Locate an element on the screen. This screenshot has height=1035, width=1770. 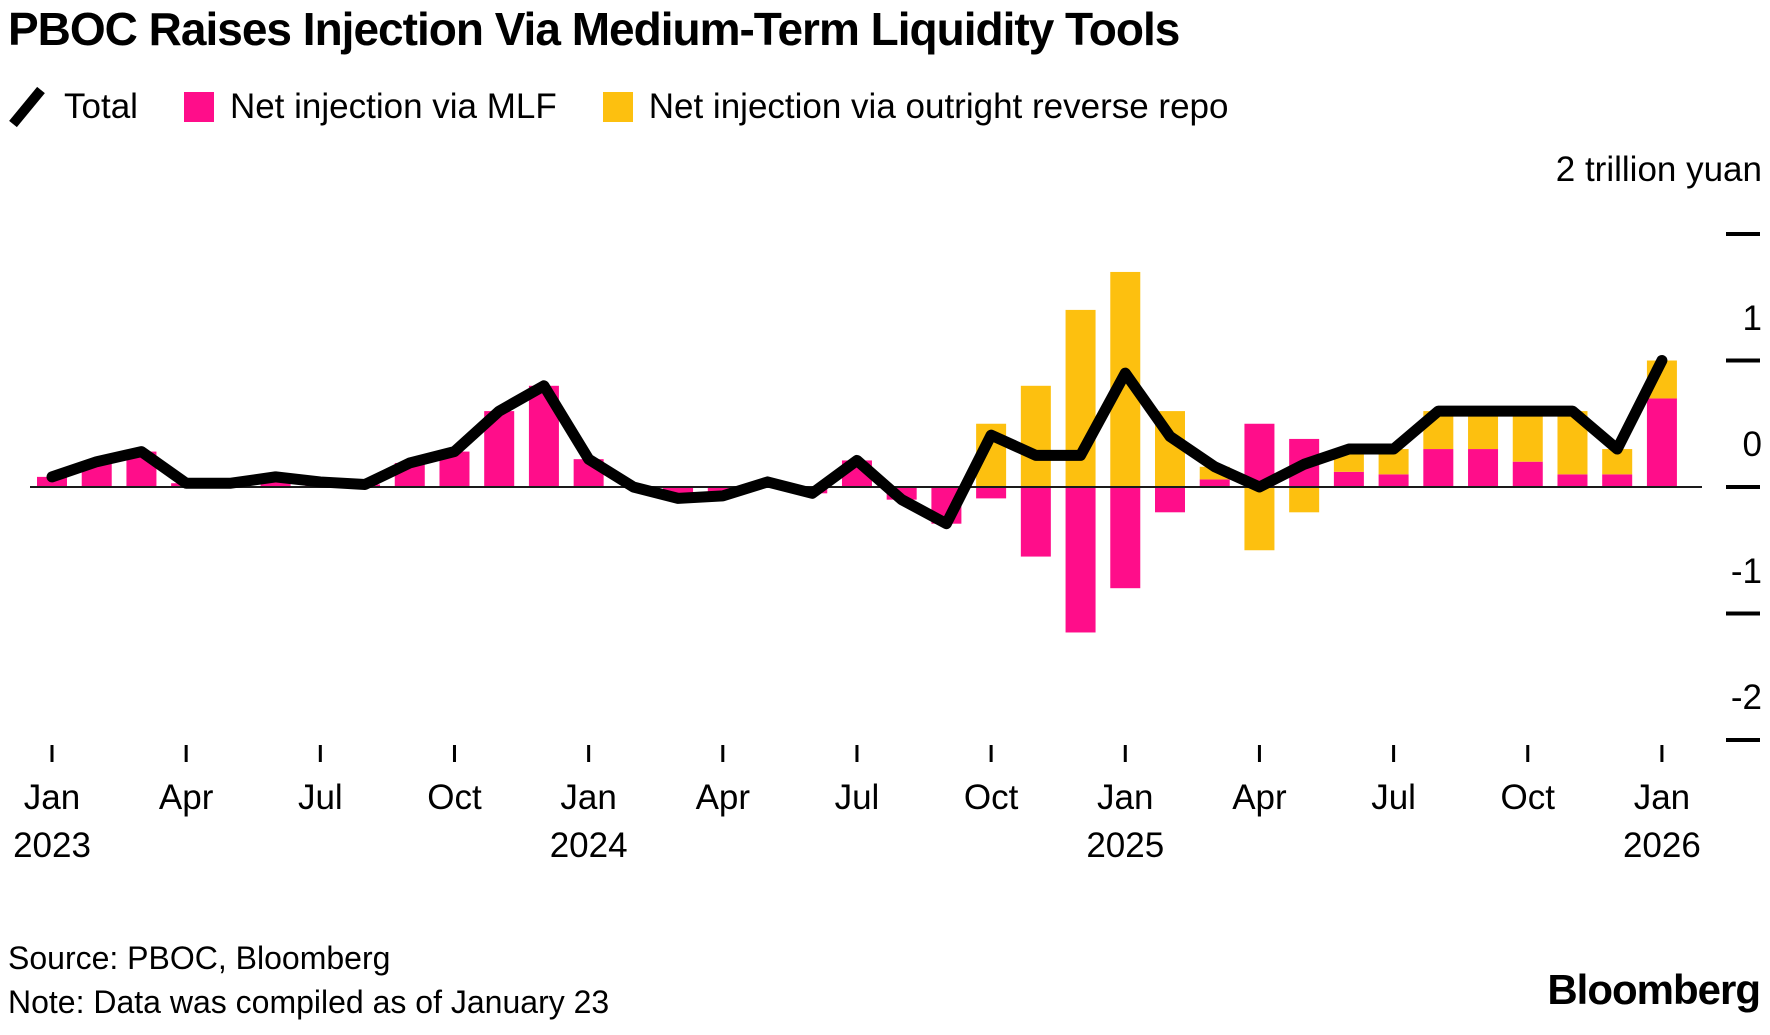
reverse-repo-swatch-icon is located at coordinates (617, 107).